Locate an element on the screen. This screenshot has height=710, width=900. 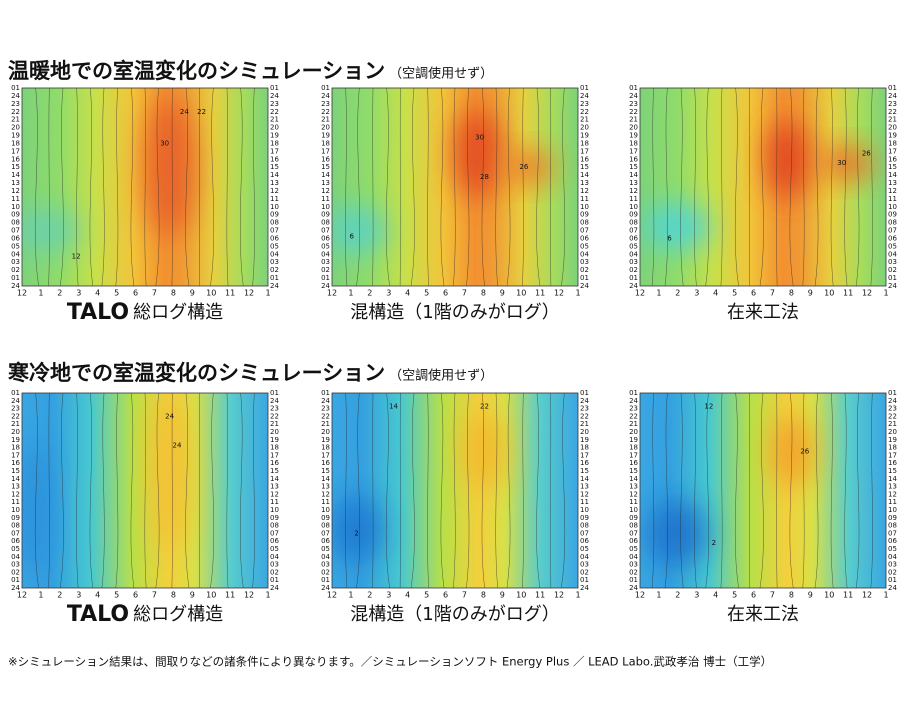
contour-label: 28 is located at coordinates (484, 177).